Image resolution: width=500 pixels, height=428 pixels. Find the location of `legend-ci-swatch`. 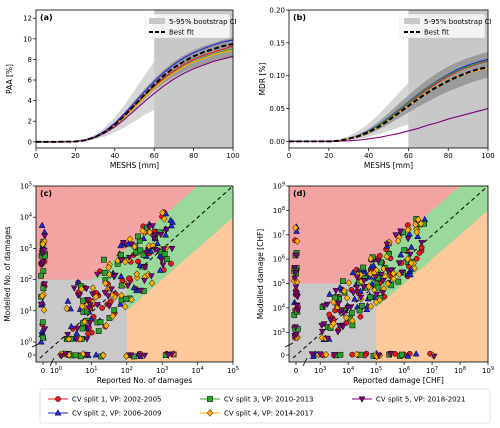

legend-ci-swatch is located at coordinates (412, 21).